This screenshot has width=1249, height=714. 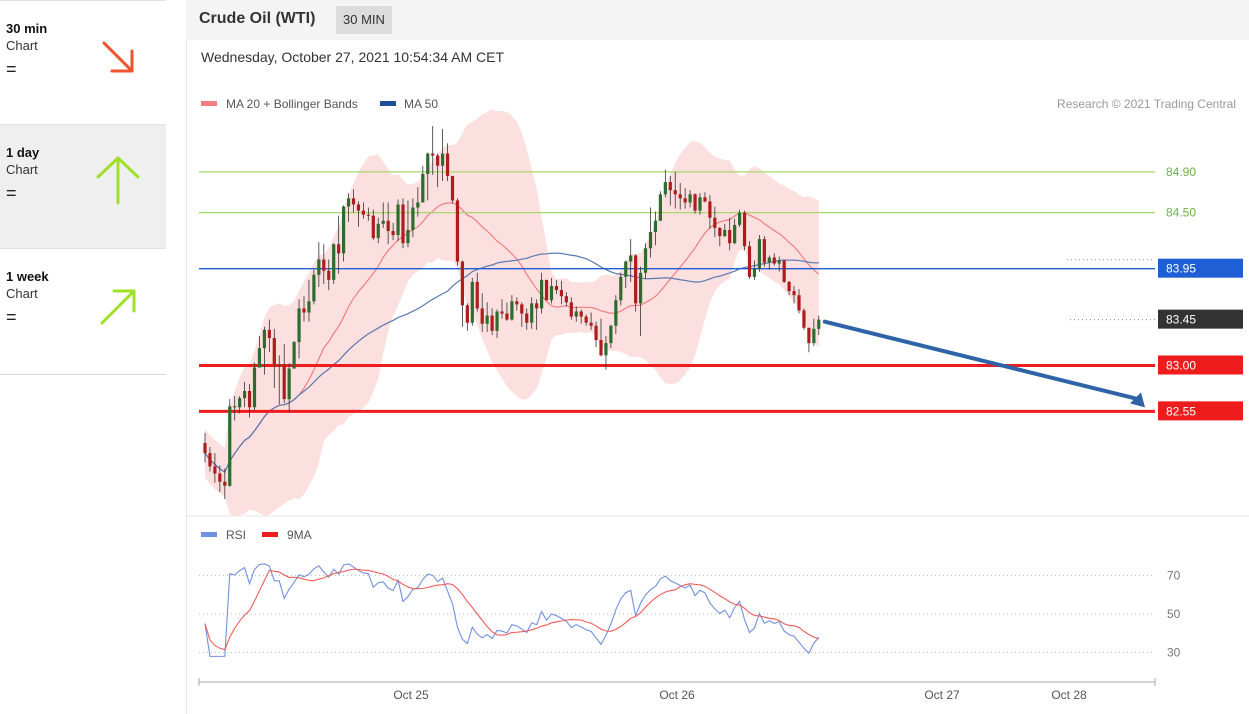 I want to click on timeframe-1day: 1 day Chart =, so click(x=83, y=186).